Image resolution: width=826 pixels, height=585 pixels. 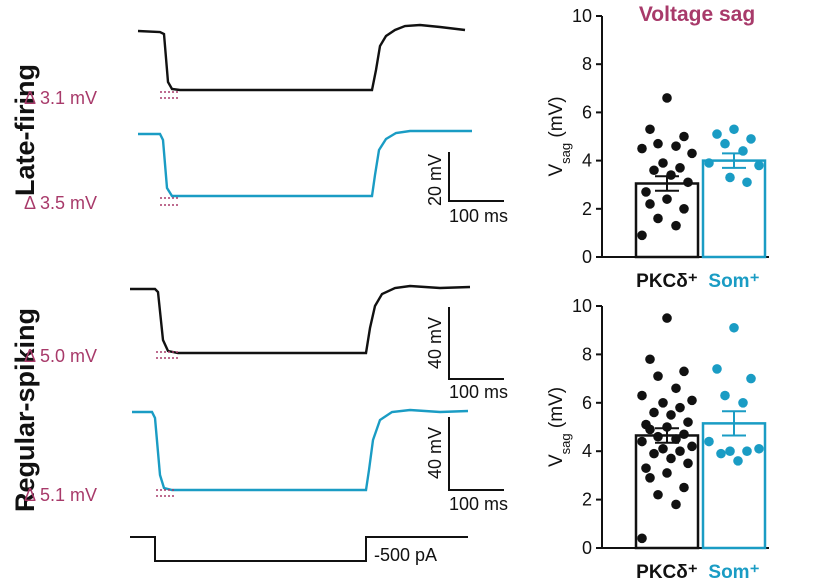 I want to click on trace-late-firing-som, so click(x=305, y=163).